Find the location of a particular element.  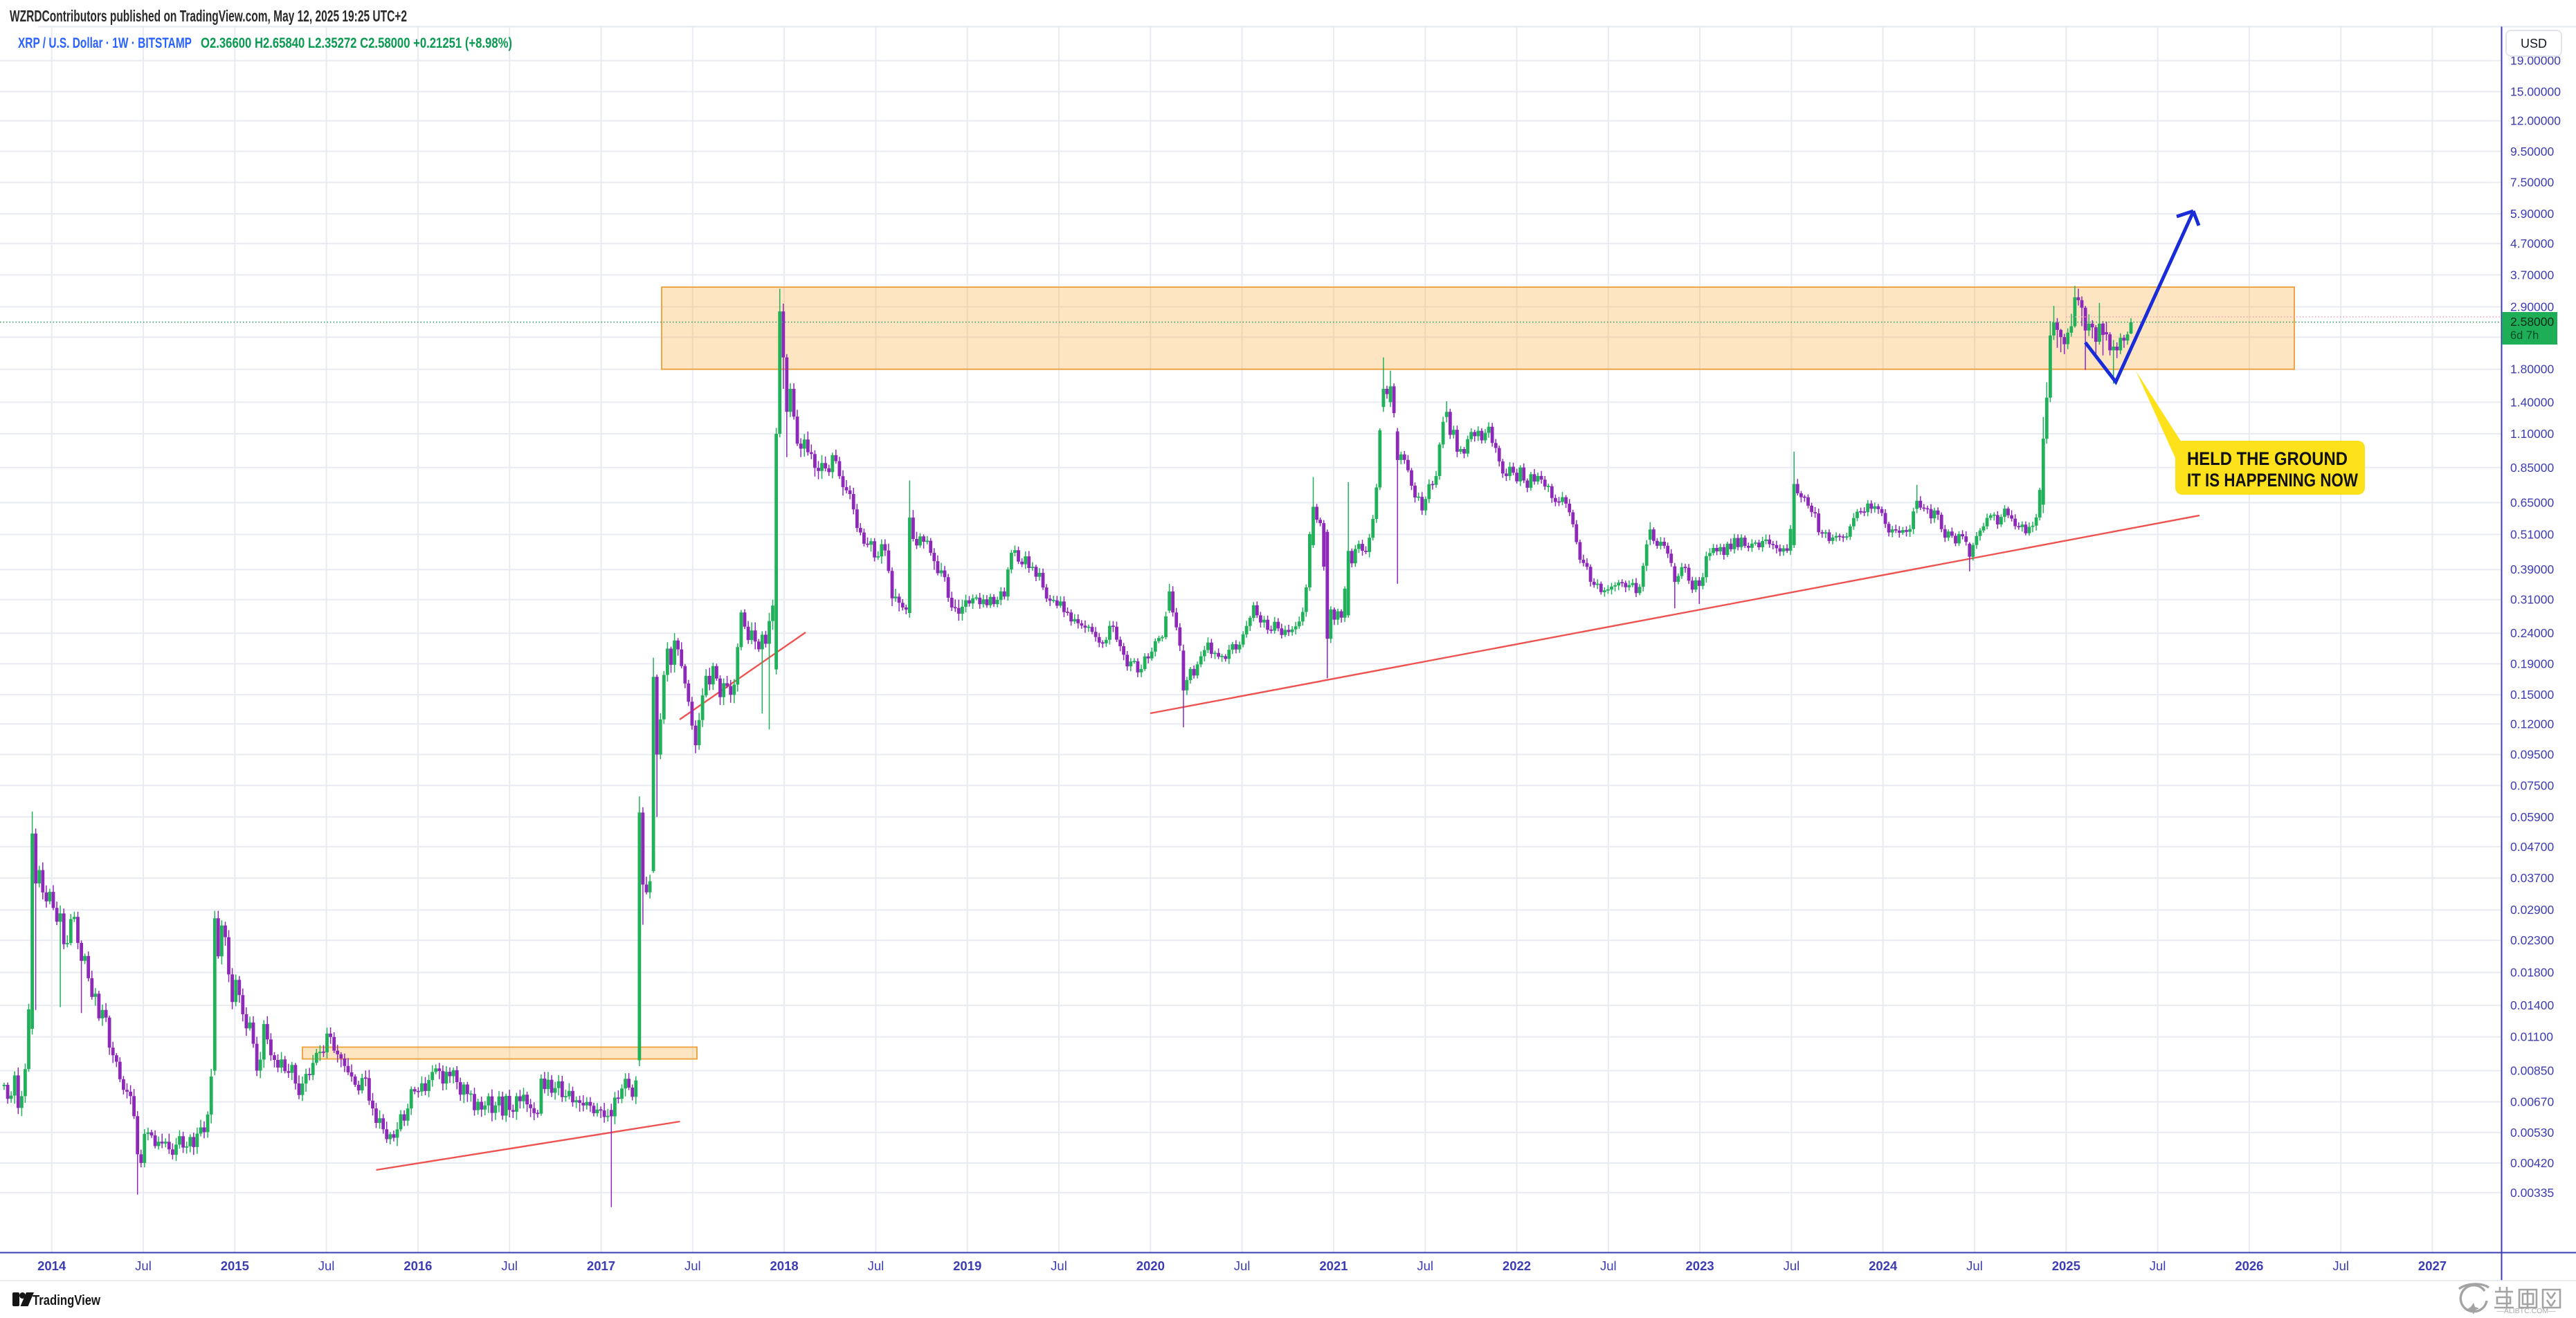

svg-text: 0.03700 is located at coordinates (2532, 878).